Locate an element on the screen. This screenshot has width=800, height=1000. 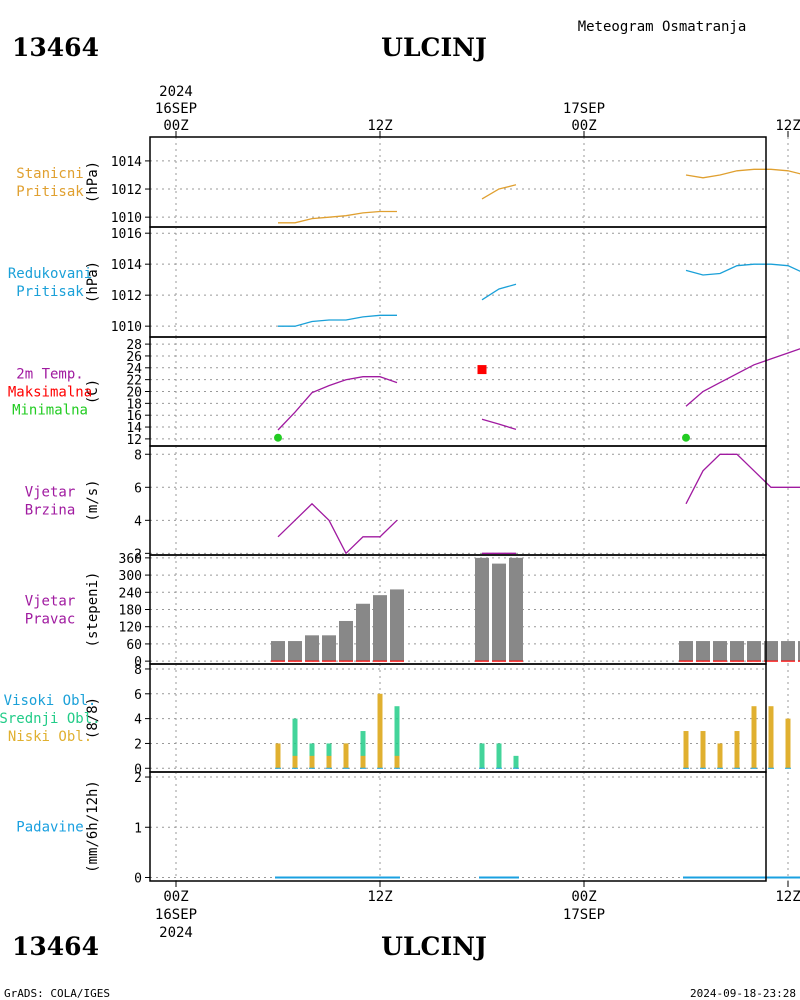
y-tick-label: 360 is located at coordinates (130, 559).